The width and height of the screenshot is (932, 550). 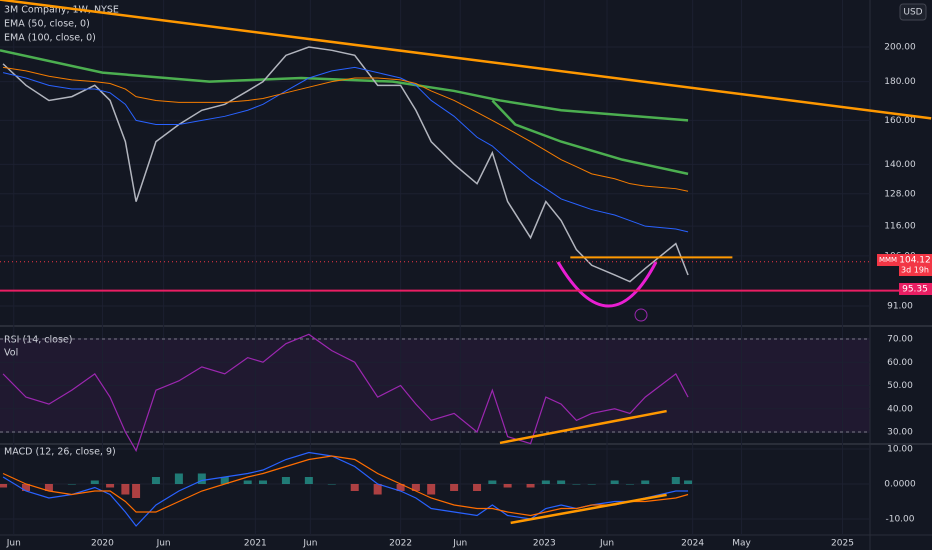 I want to click on symbol-tag, so click(x=888, y=260).